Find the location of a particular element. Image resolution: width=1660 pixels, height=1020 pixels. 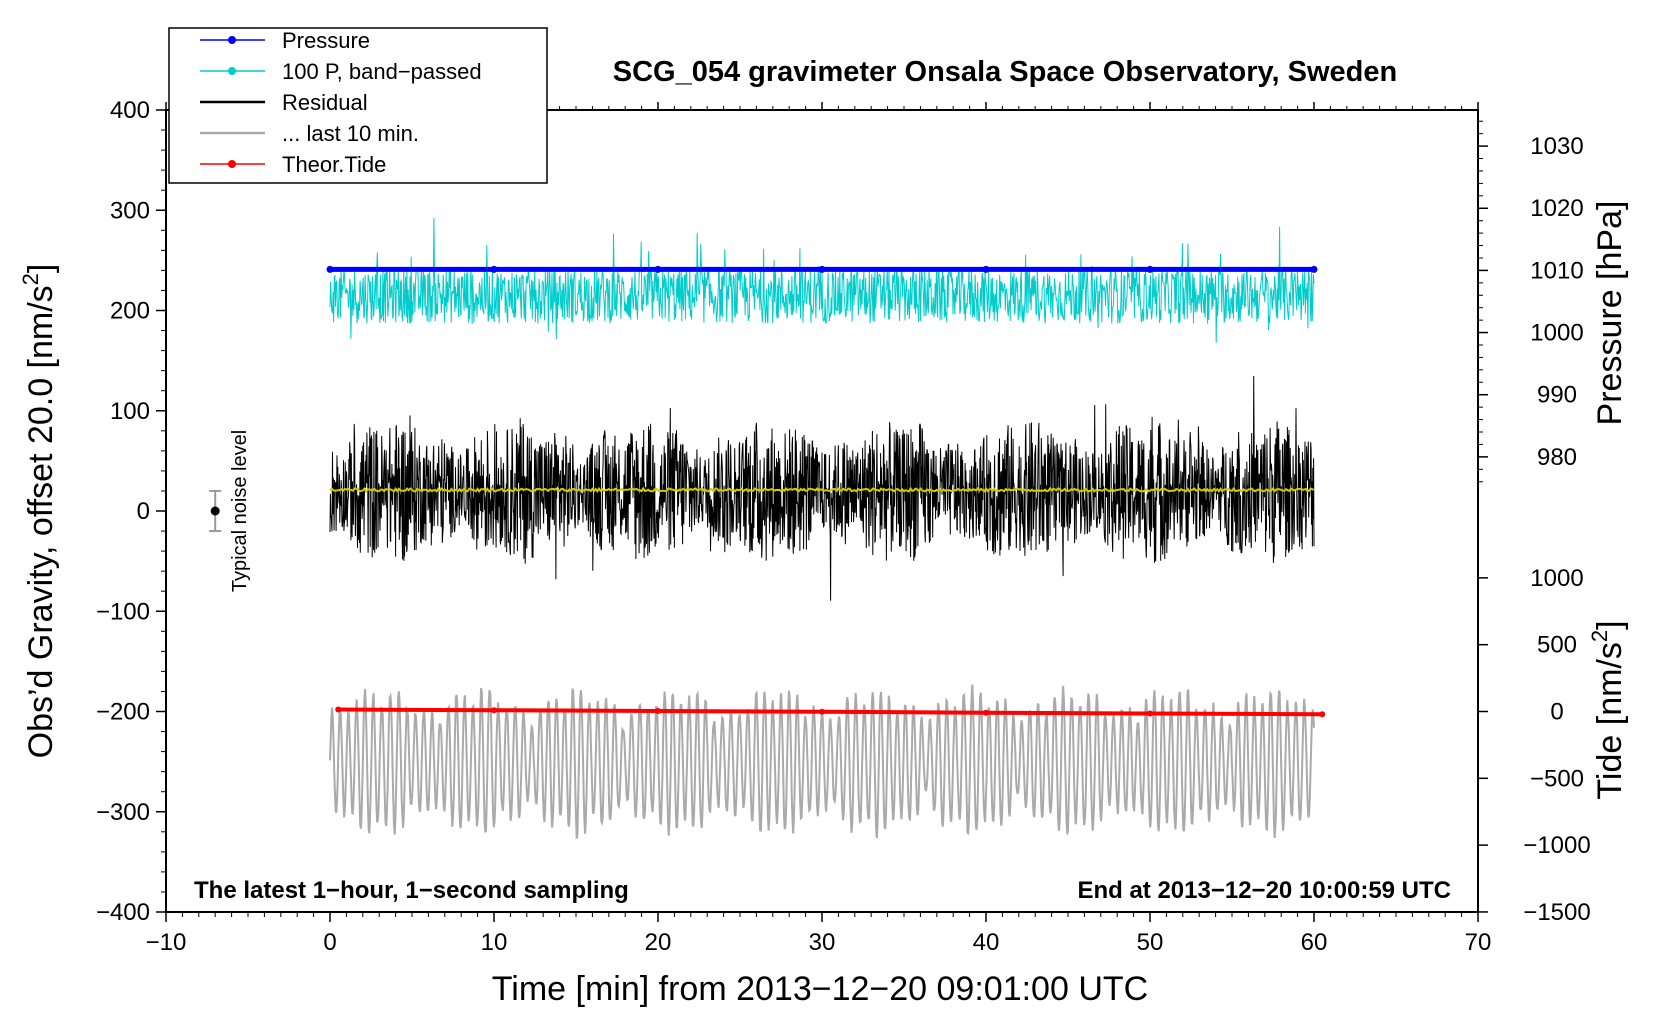

legend-label: Theor.Tide is located at coordinates (334, 164).